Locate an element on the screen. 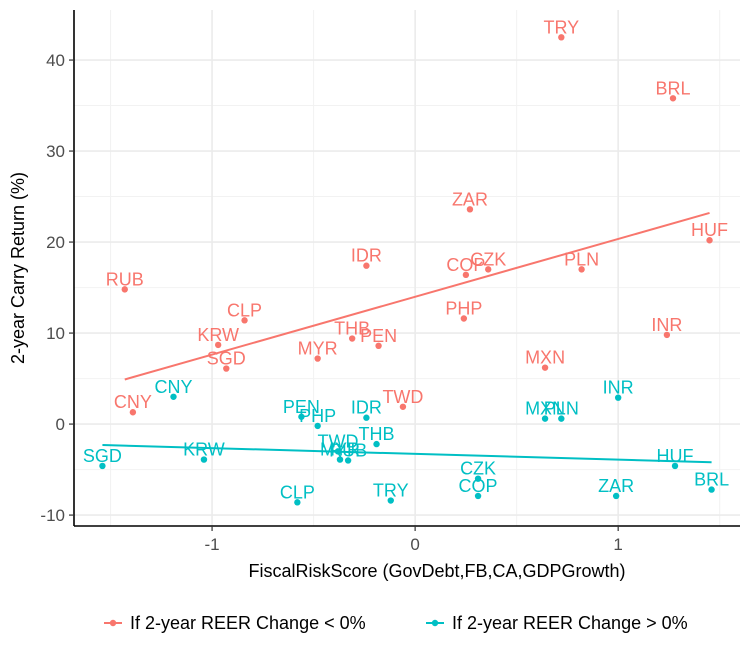 This screenshot has width=748, height=654. label-clp-series-2: CLP is located at coordinates (297, 492).